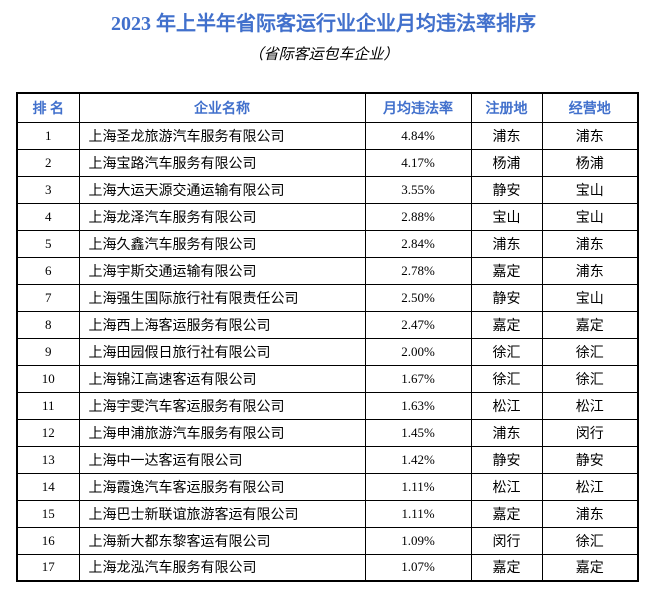 Image resolution: width=647 pixels, height=607 pixels. What do you see at coordinates (418, 135) in the screenshot?
I see `cell-violation-rate: 4.84%` at bounding box center [418, 135].